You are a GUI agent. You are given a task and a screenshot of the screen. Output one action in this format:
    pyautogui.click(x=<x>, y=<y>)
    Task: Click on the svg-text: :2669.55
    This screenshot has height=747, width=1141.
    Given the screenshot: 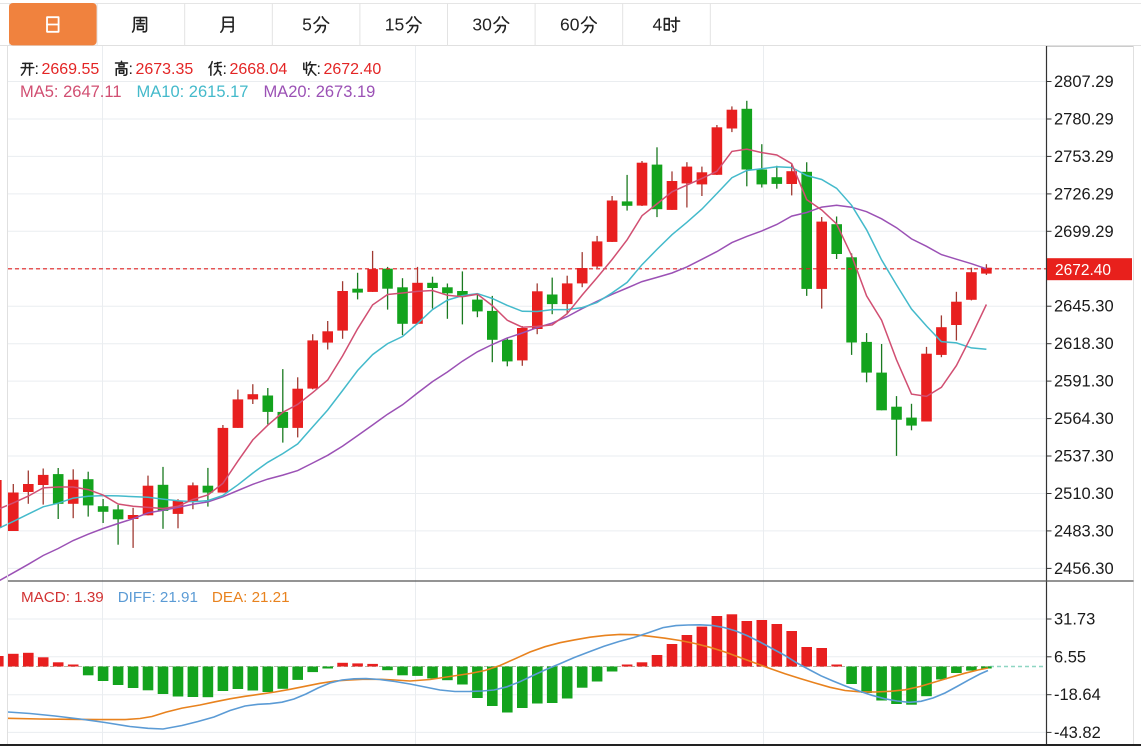 What is the action you would take?
    pyautogui.click(x=67, y=69)
    